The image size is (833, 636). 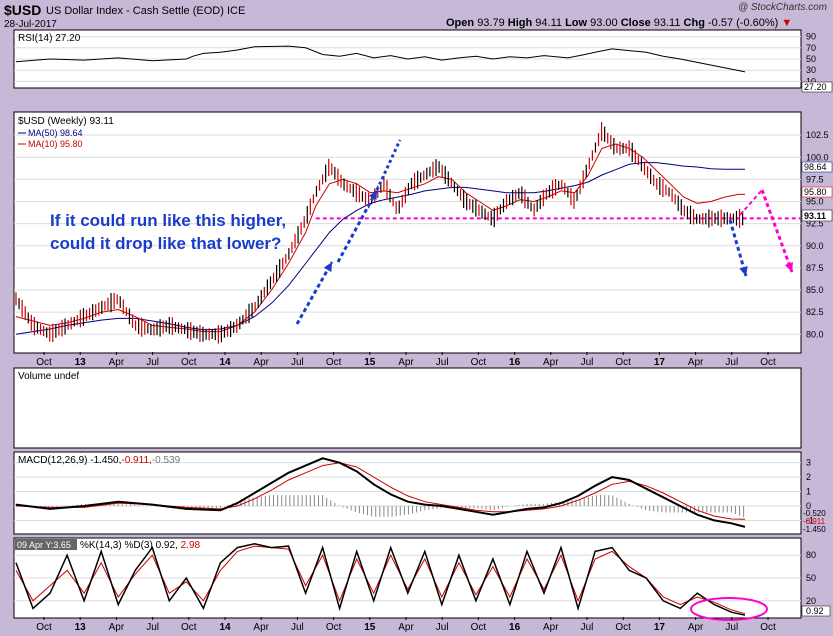 What do you see at coordinates (787, 23) in the screenshot?
I see `down-triangle-icon: ▼` at bounding box center [787, 23].